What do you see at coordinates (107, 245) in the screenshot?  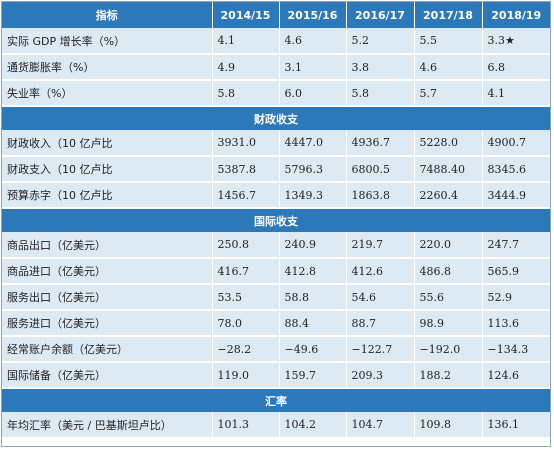 I see `row-label: 商品出口（亿美元）` at bounding box center [107, 245].